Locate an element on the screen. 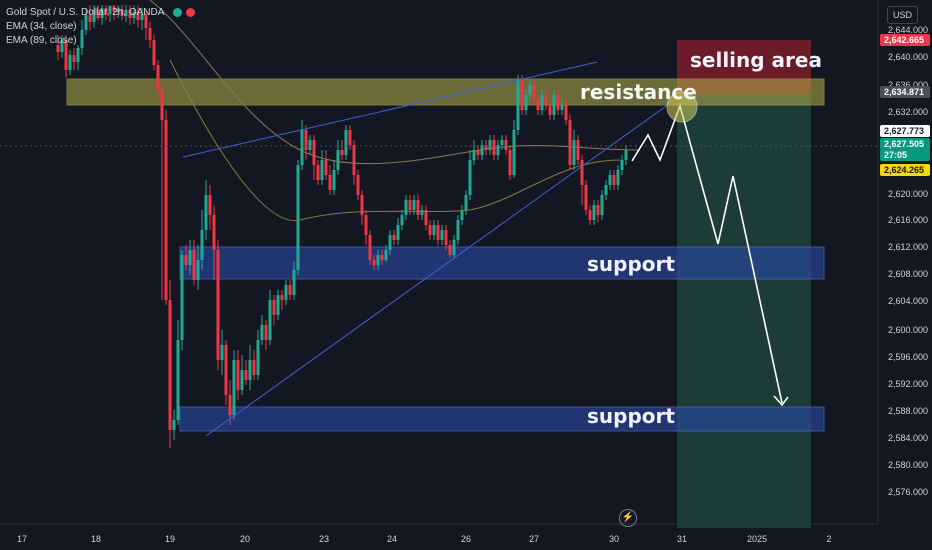  support-lower-label: support is located at coordinates (631, 416).